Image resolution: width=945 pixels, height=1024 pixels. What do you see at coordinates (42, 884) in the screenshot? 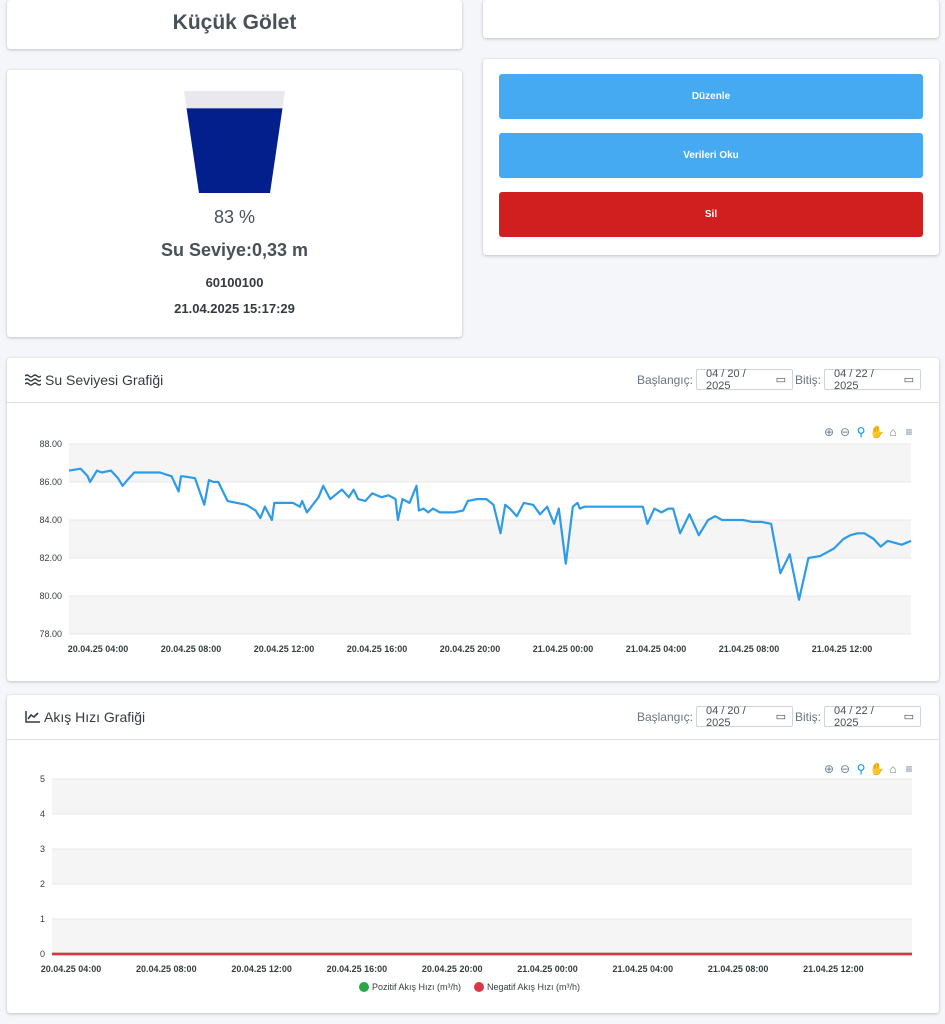
I see `y-tick-label: 2` at bounding box center [42, 884].